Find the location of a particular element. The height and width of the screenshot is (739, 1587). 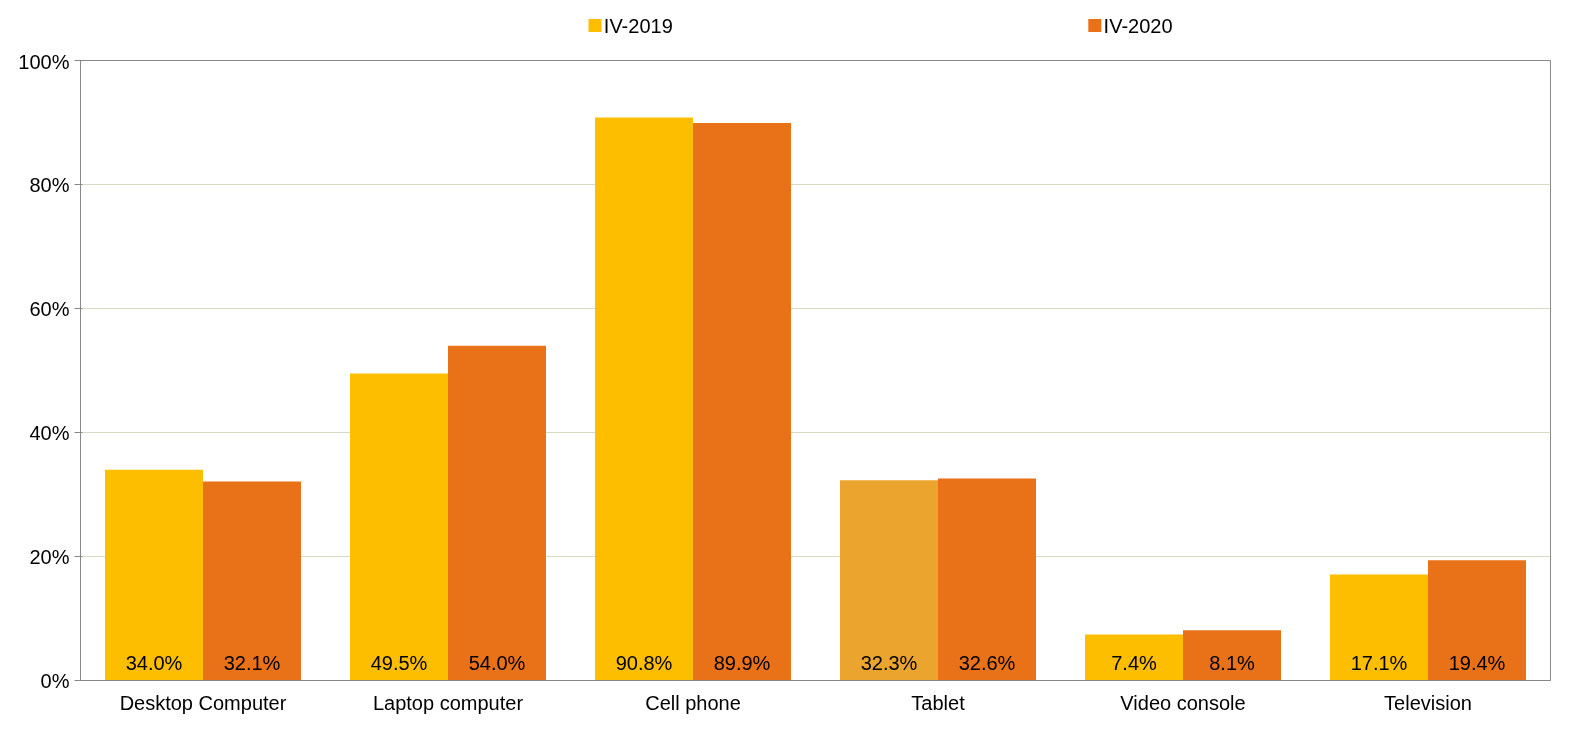

data-label: 89.9% is located at coordinates (742, 663).